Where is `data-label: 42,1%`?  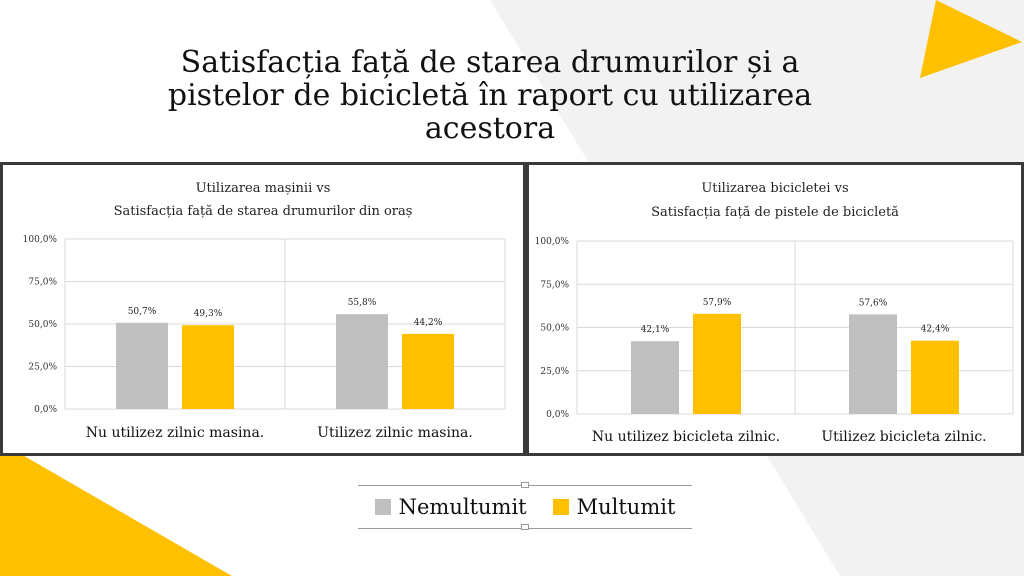 data-label: 42,1% is located at coordinates (655, 330).